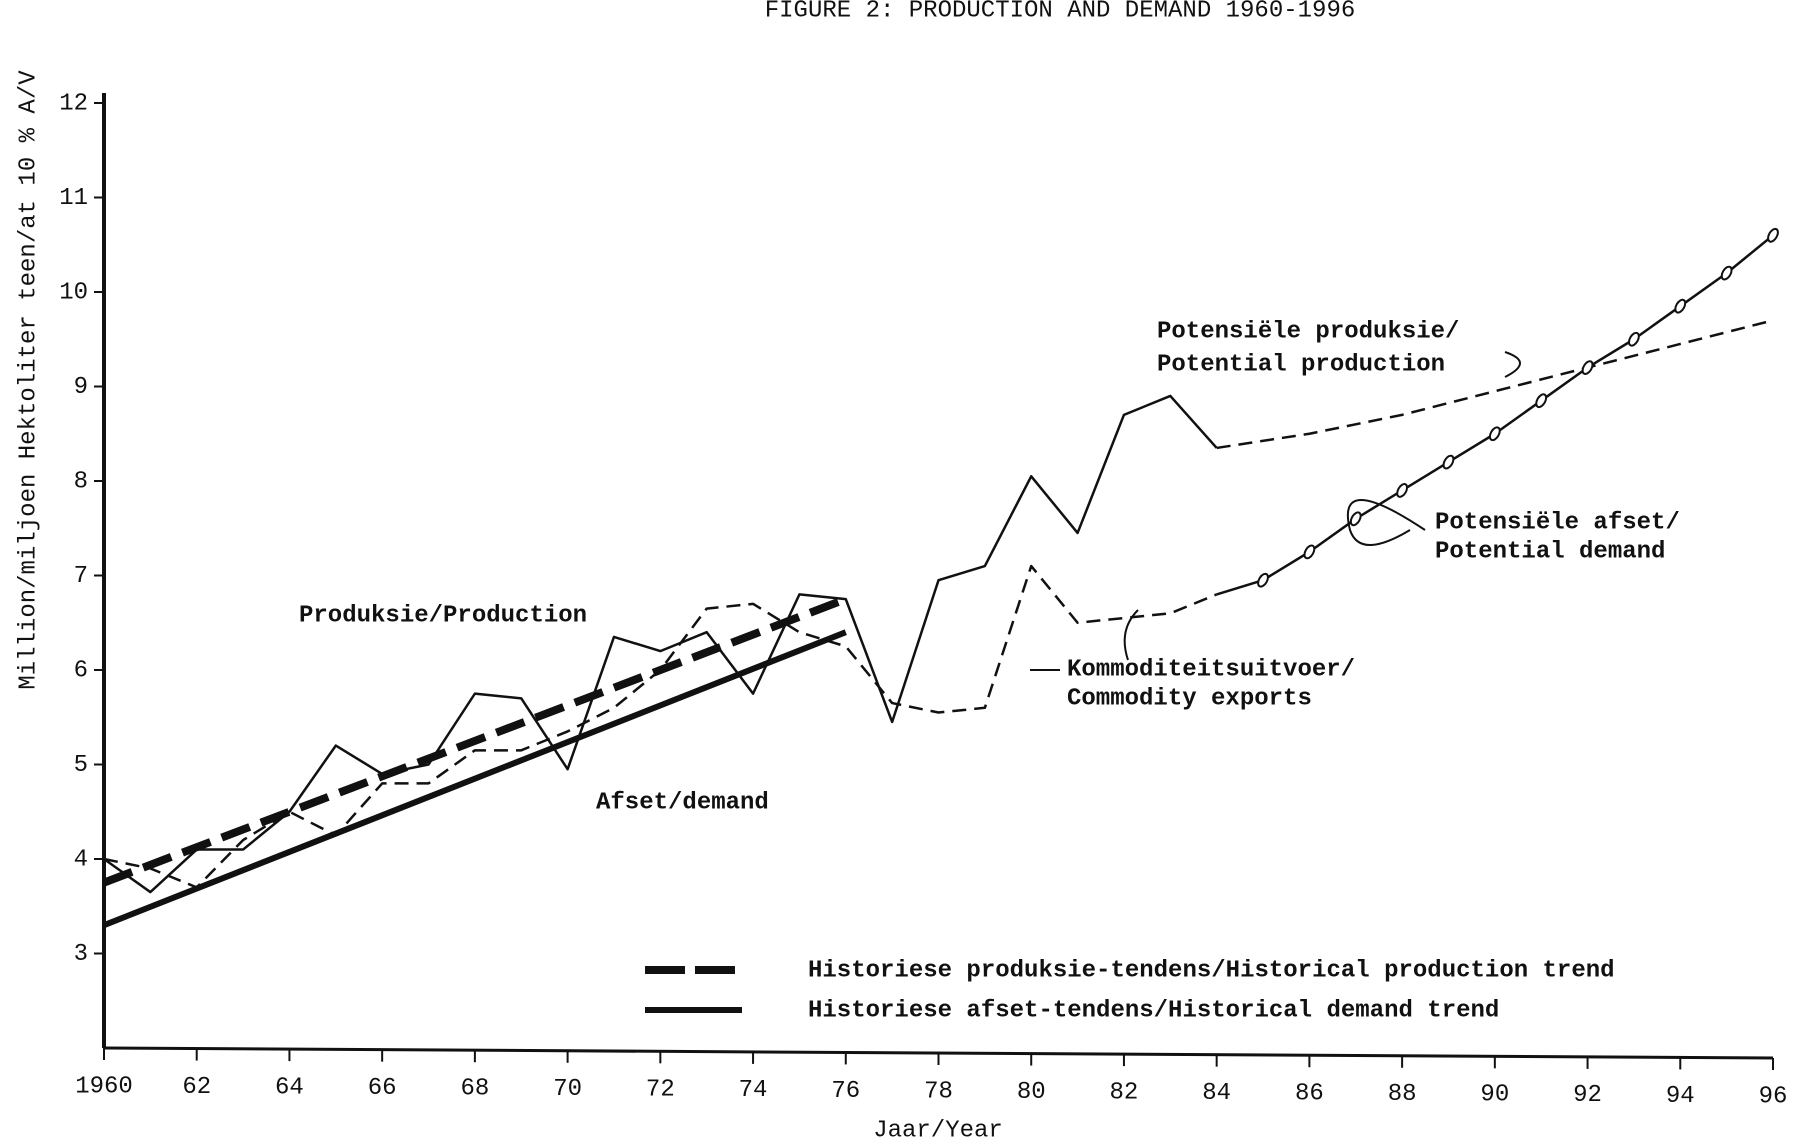  I want to click on x-tick-label: 74, so click(753, 1090).